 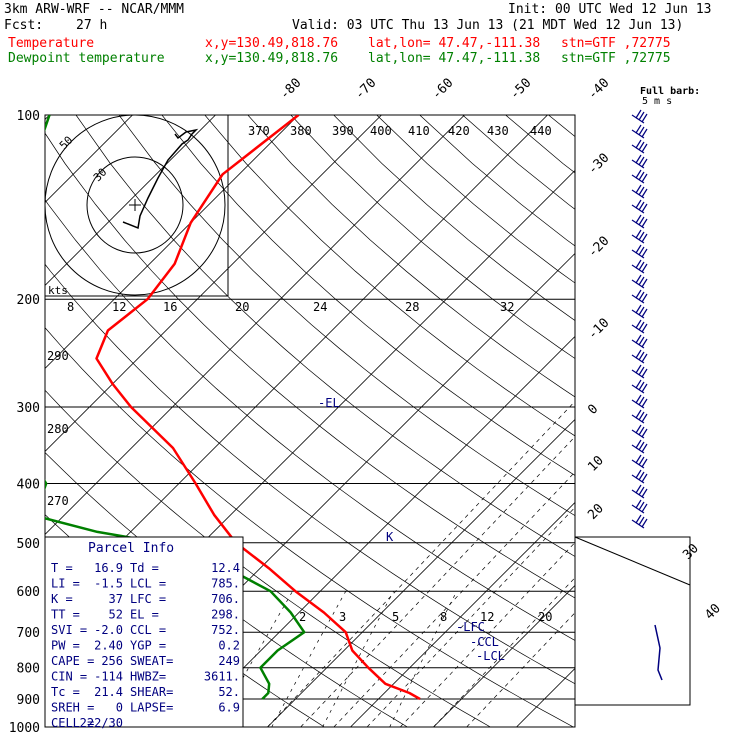 I want to click on mixing-ratio-tick-label: 12, so click(x=487, y=617).